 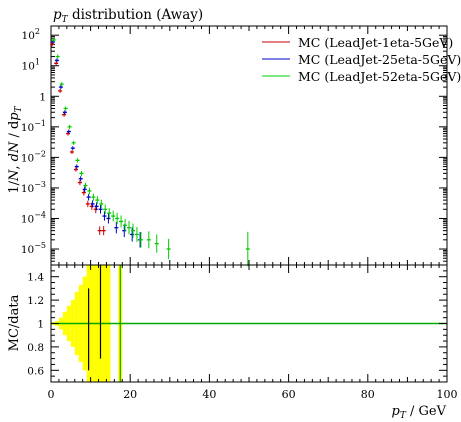 I want to click on legend-label-3: MC (LeadJet-52eta-5GeV), so click(x=379, y=76).